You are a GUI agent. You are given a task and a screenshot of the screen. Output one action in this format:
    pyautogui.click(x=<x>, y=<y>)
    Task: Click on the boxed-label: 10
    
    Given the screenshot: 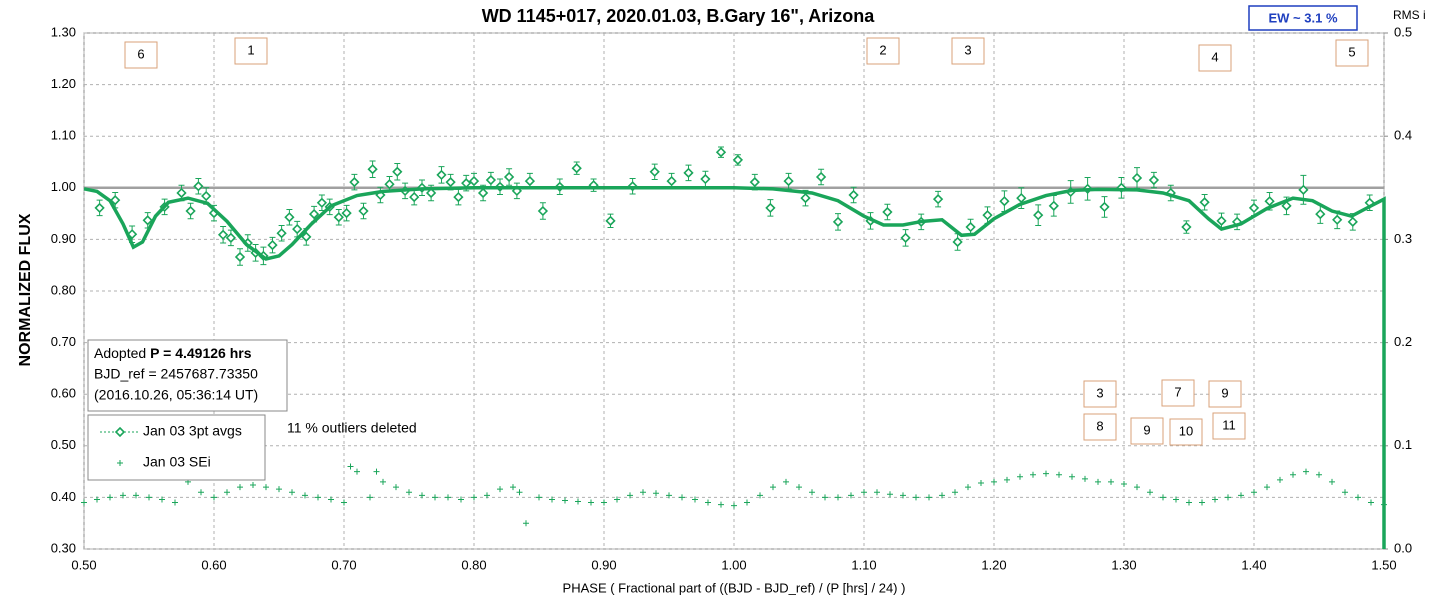 What is the action you would take?
    pyautogui.click(x=1186, y=430)
    